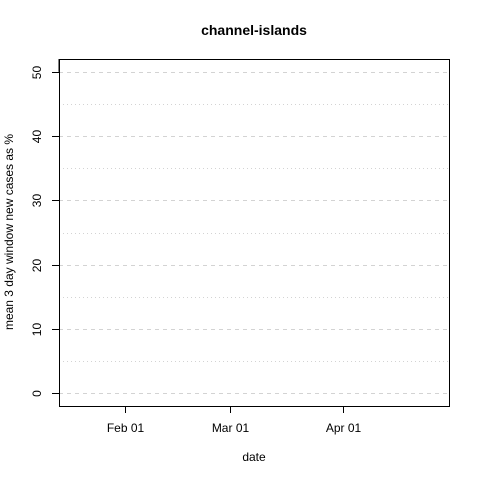  Describe the element at coordinates (254, 30) in the screenshot. I see `chart-title: channel-islands` at that location.